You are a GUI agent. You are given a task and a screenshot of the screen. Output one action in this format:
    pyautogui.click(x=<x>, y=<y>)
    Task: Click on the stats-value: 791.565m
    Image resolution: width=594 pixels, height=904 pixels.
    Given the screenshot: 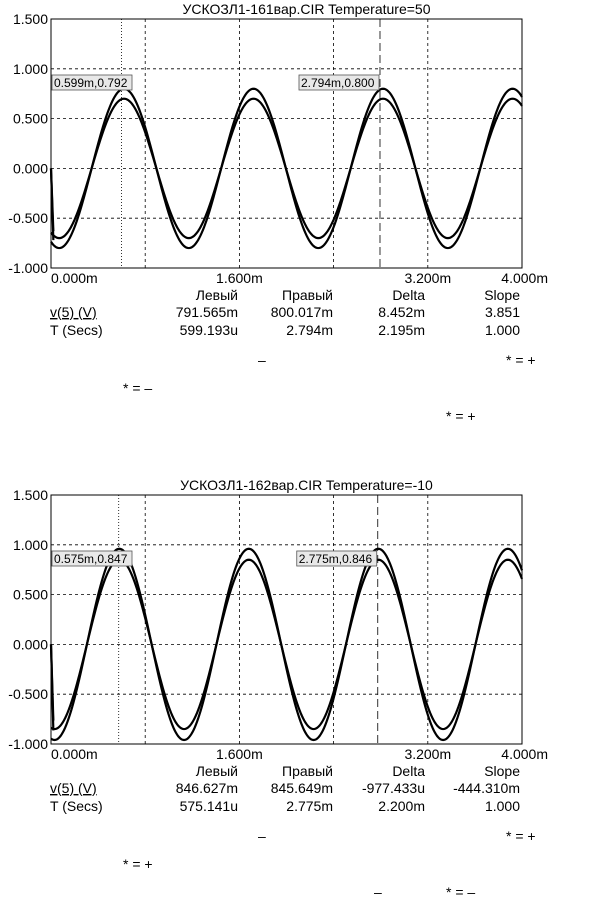 What is the action you would take?
    pyautogui.click(x=207, y=312)
    